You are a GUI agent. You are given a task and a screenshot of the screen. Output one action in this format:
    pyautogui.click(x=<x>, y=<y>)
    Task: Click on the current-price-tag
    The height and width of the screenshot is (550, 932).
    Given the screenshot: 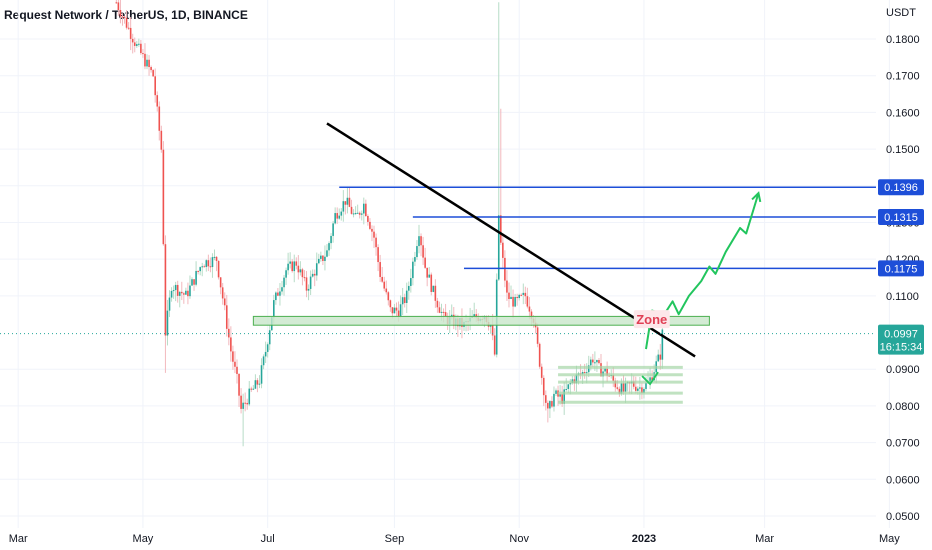 What is the action you would take?
    pyautogui.click(x=901, y=339)
    